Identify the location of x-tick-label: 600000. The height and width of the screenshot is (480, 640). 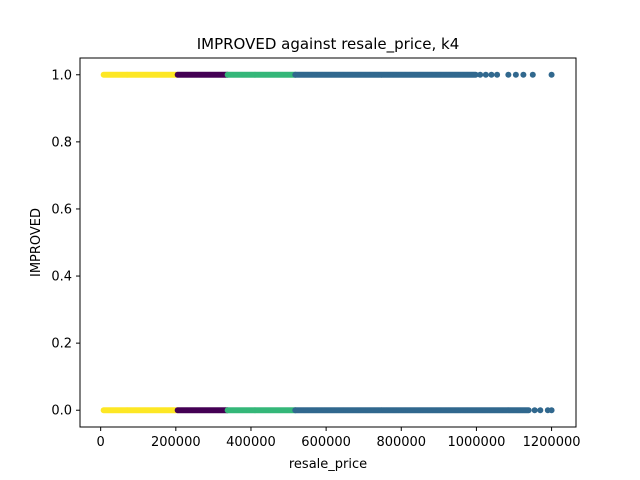
(326, 442).